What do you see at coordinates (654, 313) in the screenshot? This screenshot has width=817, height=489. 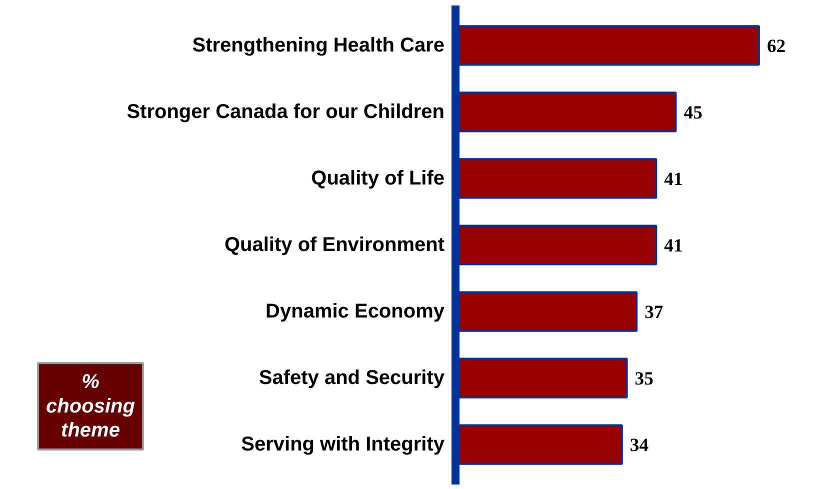 I see `data-label: 37` at bounding box center [654, 313].